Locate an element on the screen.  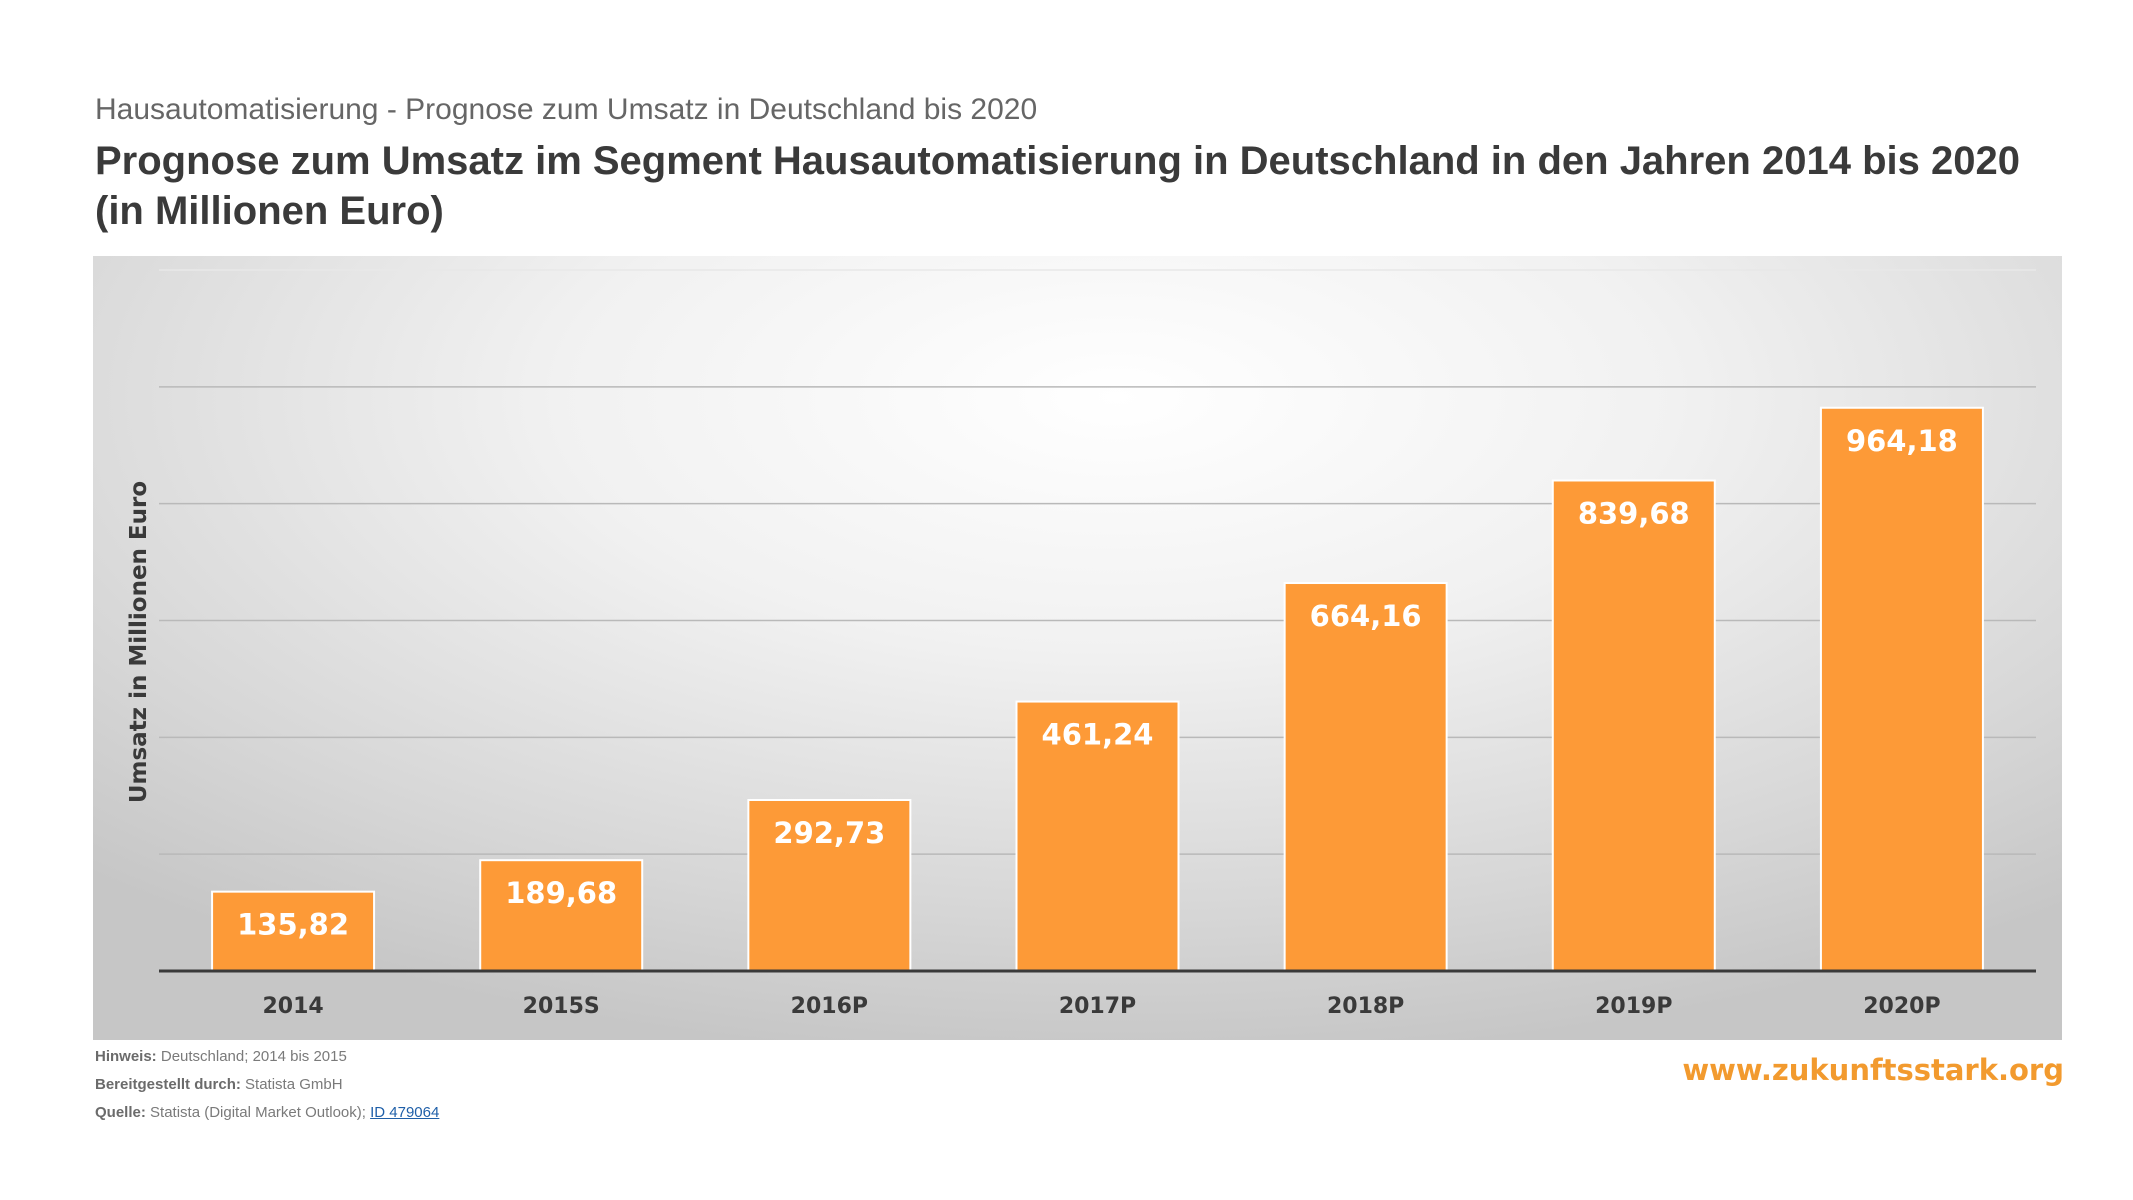
x-tick-label: 2015S is located at coordinates (561, 1006).